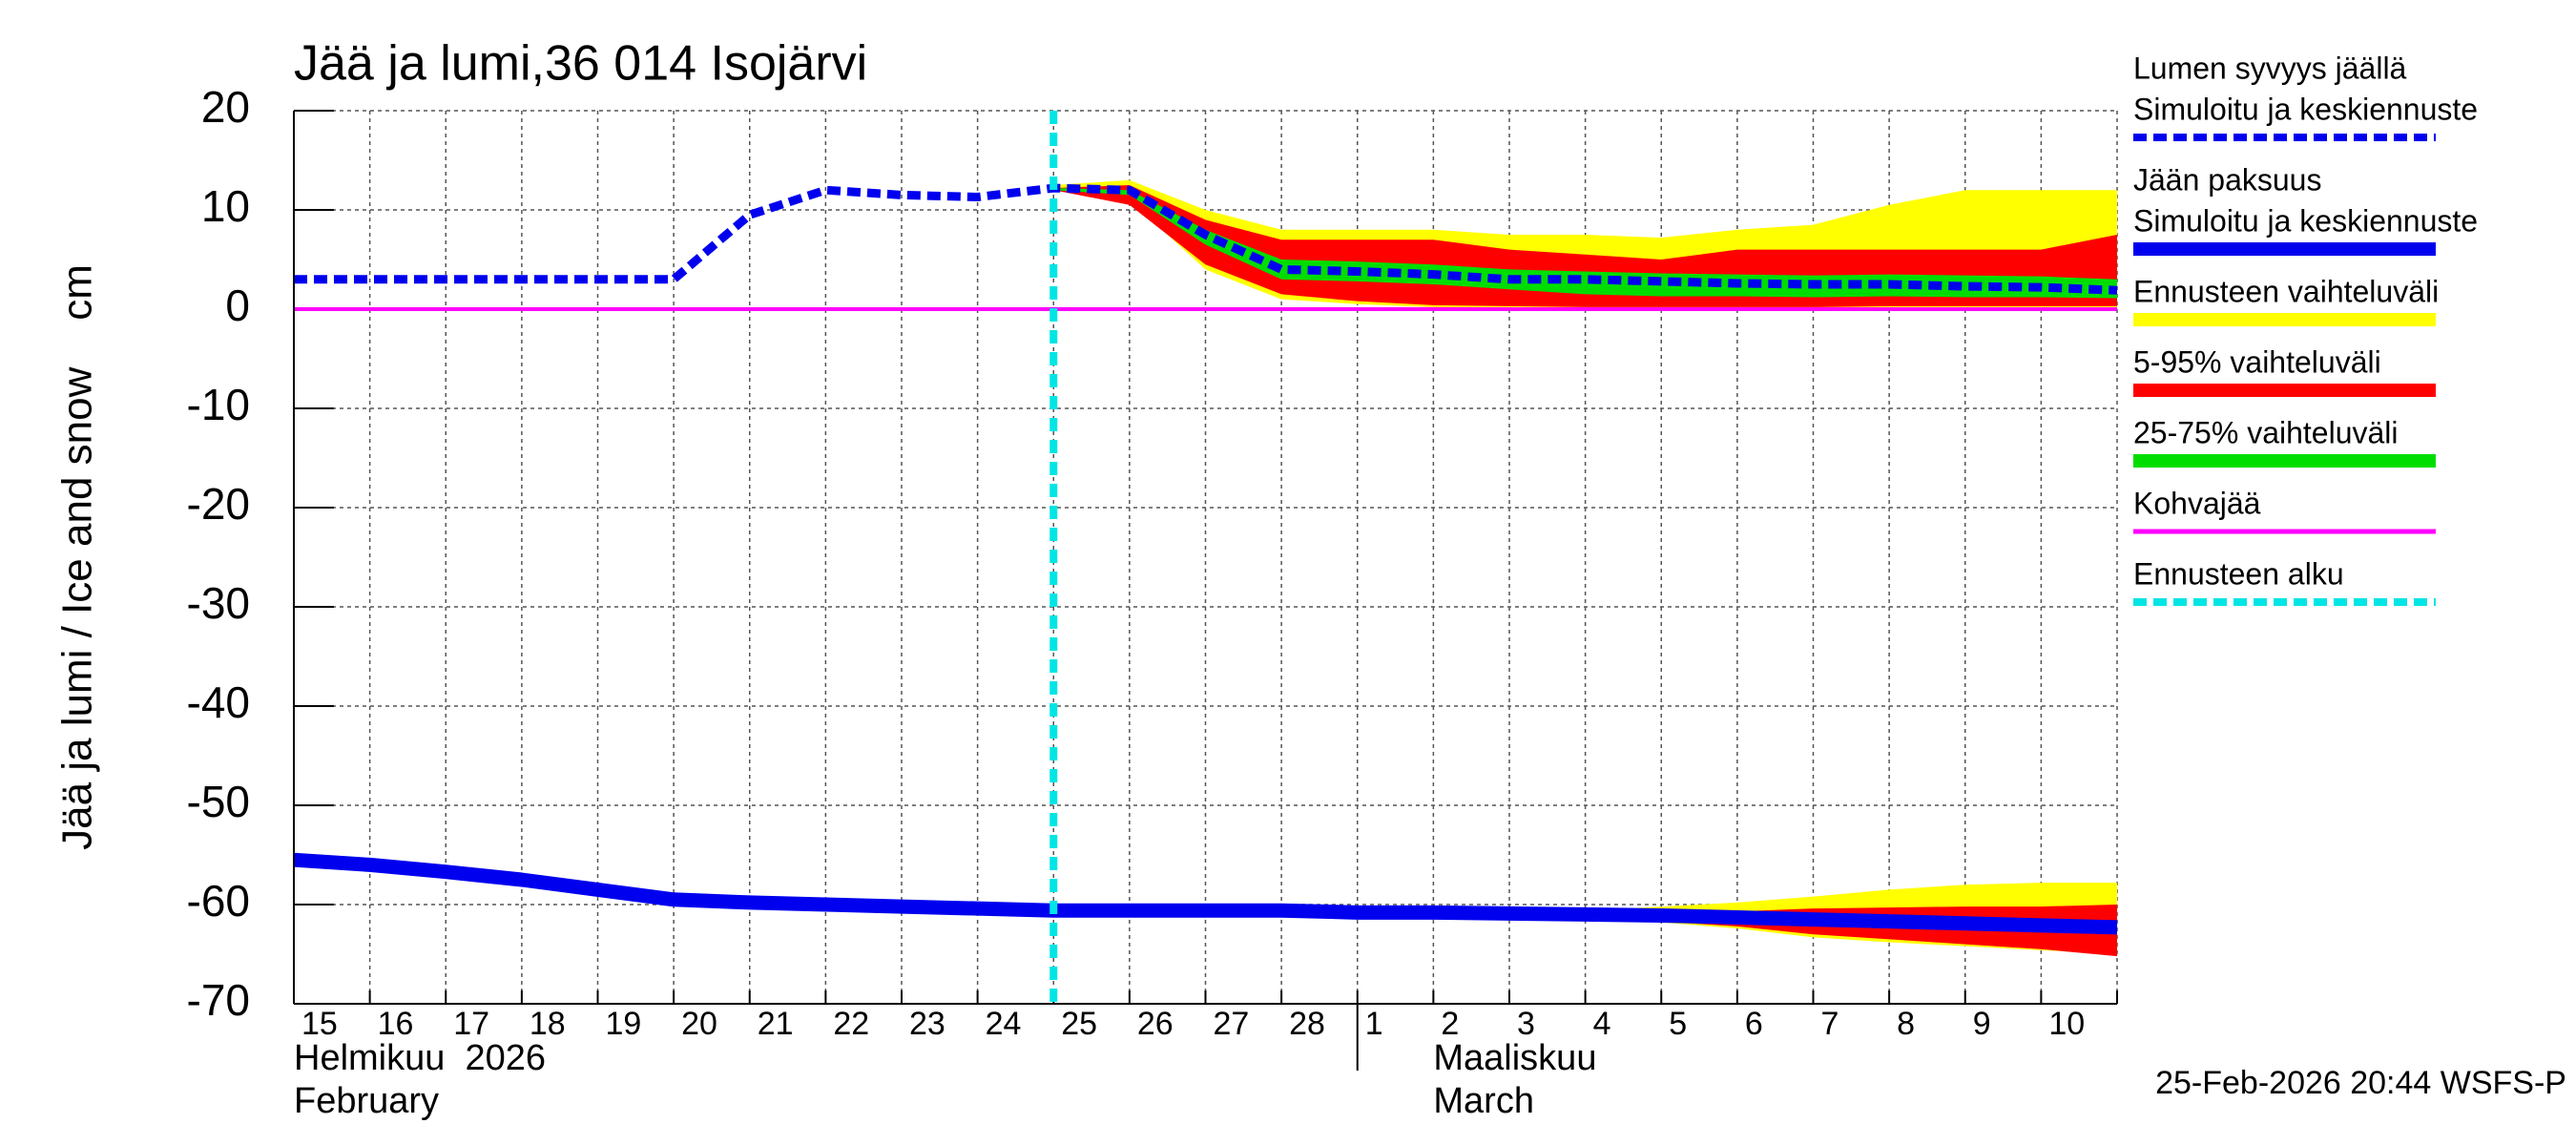 The width and height of the screenshot is (2576, 1145). Describe the element at coordinates (366, 1101) in the screenshot. I see `month-label: February` at that location.